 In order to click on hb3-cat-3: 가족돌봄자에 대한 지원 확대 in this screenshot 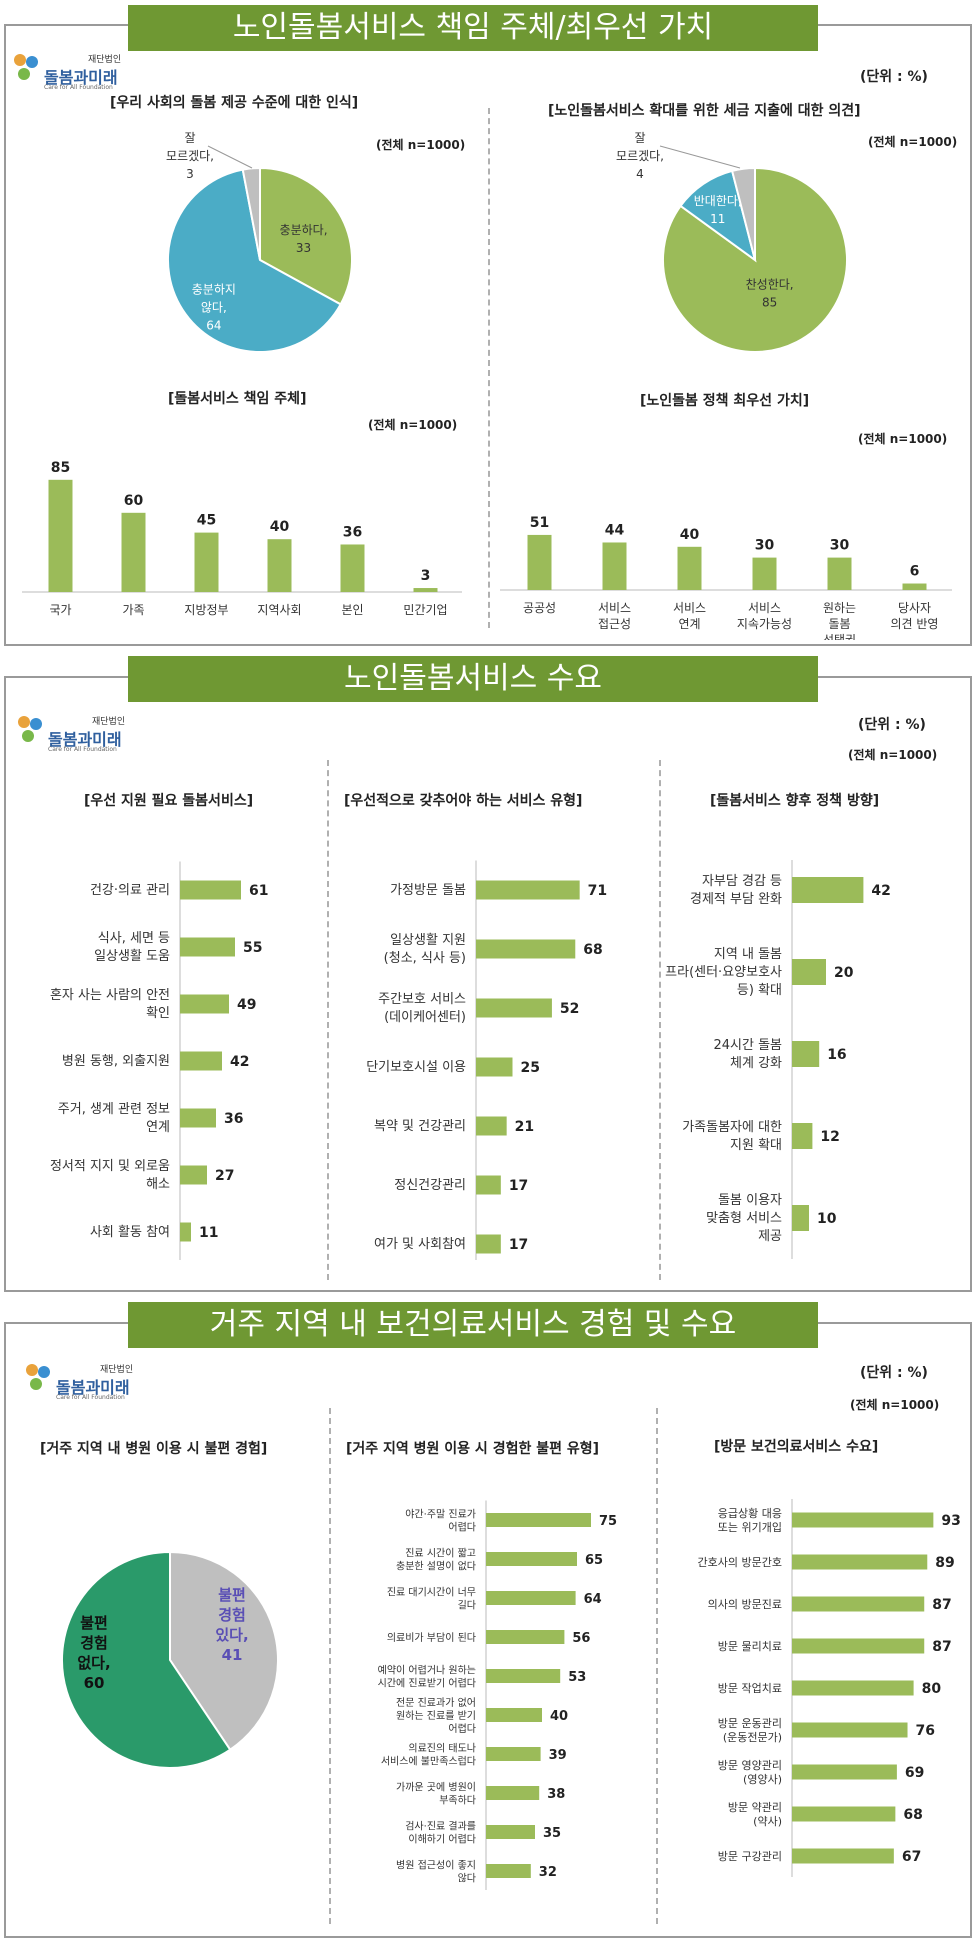, I will do `click(732, 1136)`.